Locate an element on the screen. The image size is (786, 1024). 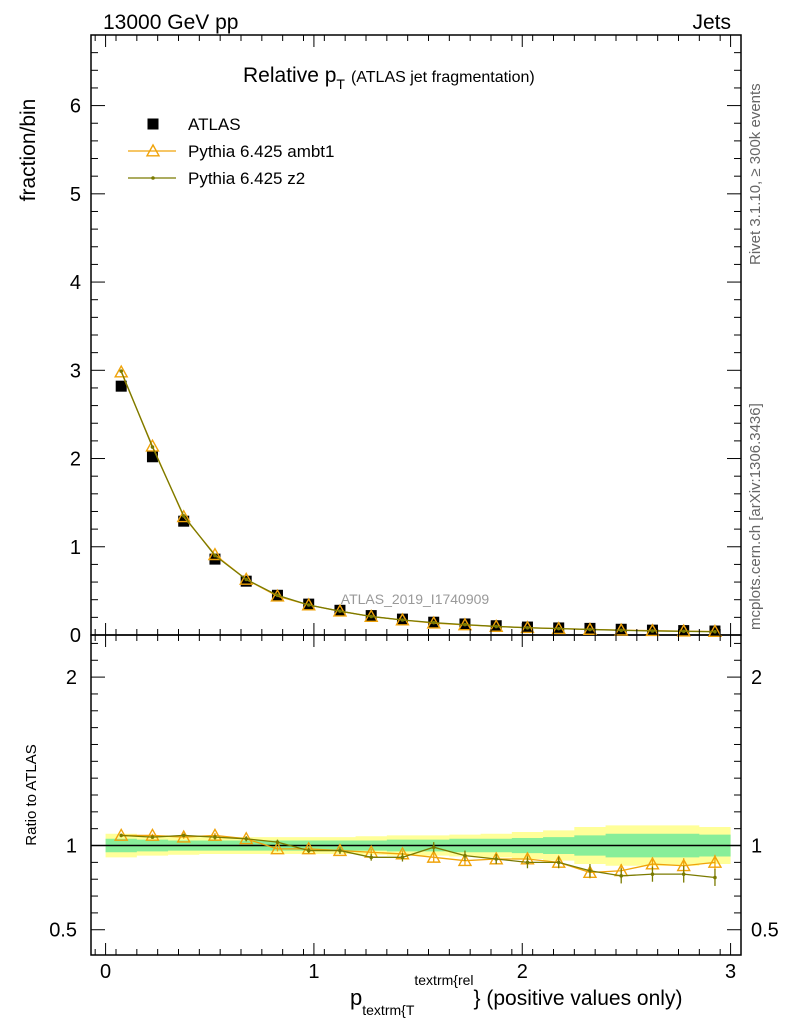
ratio-y-tick-label: 1 is located at coordinates (71, 847).